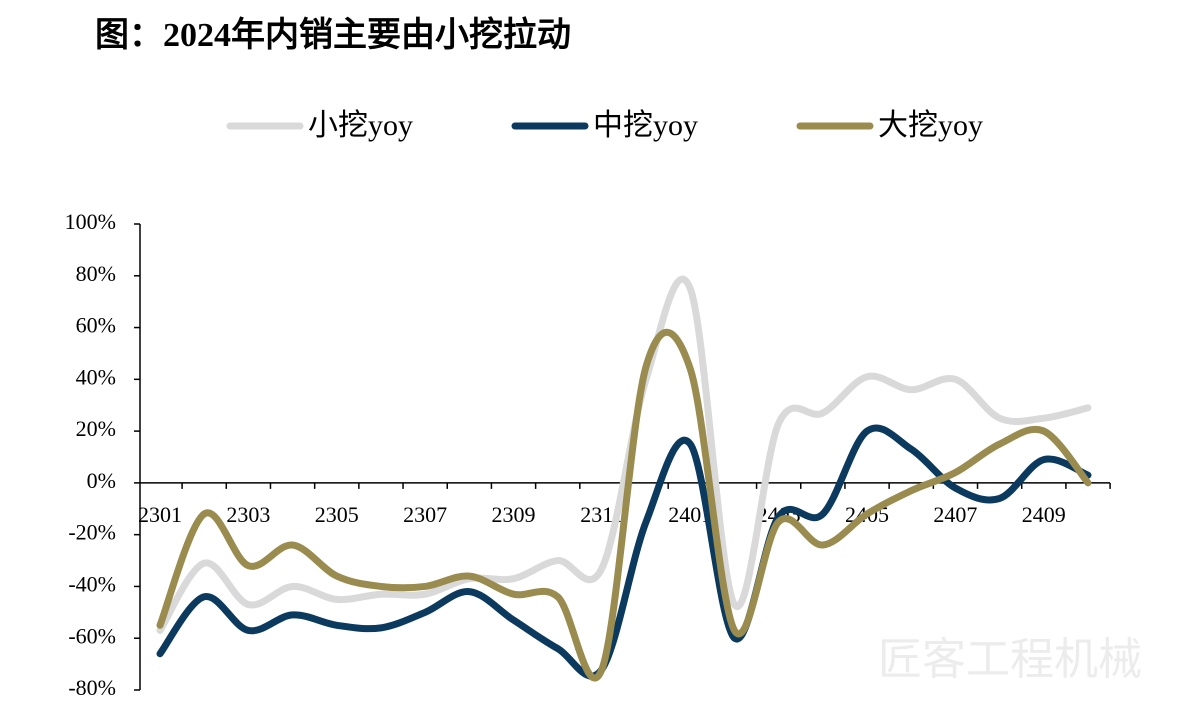 The width and height of the screenshot is (1180, 720). Describe the element at coordinates (930, 125) in the screenshot. I see `legend-label: 大挖yoy` at that location.